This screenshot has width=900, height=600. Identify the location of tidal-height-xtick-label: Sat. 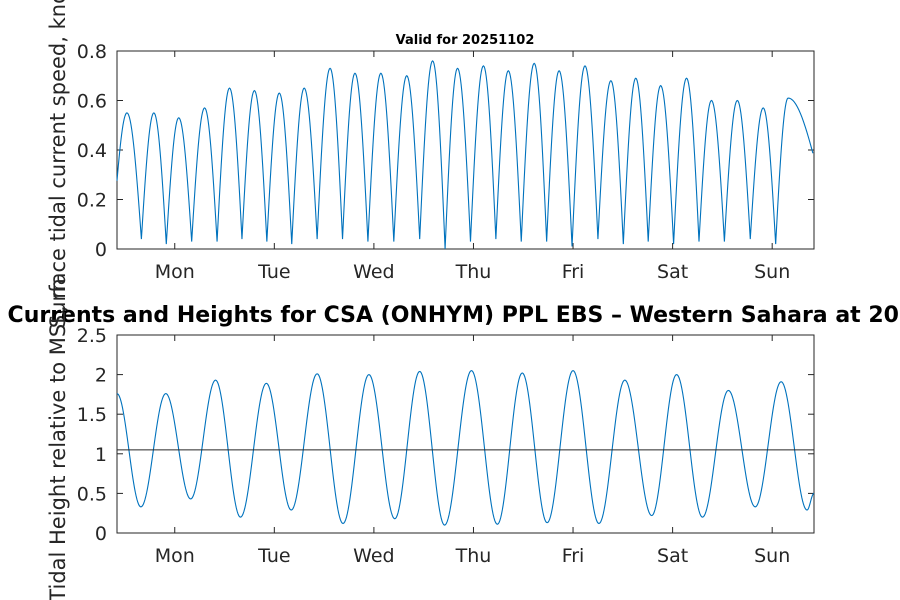
(672, 556).